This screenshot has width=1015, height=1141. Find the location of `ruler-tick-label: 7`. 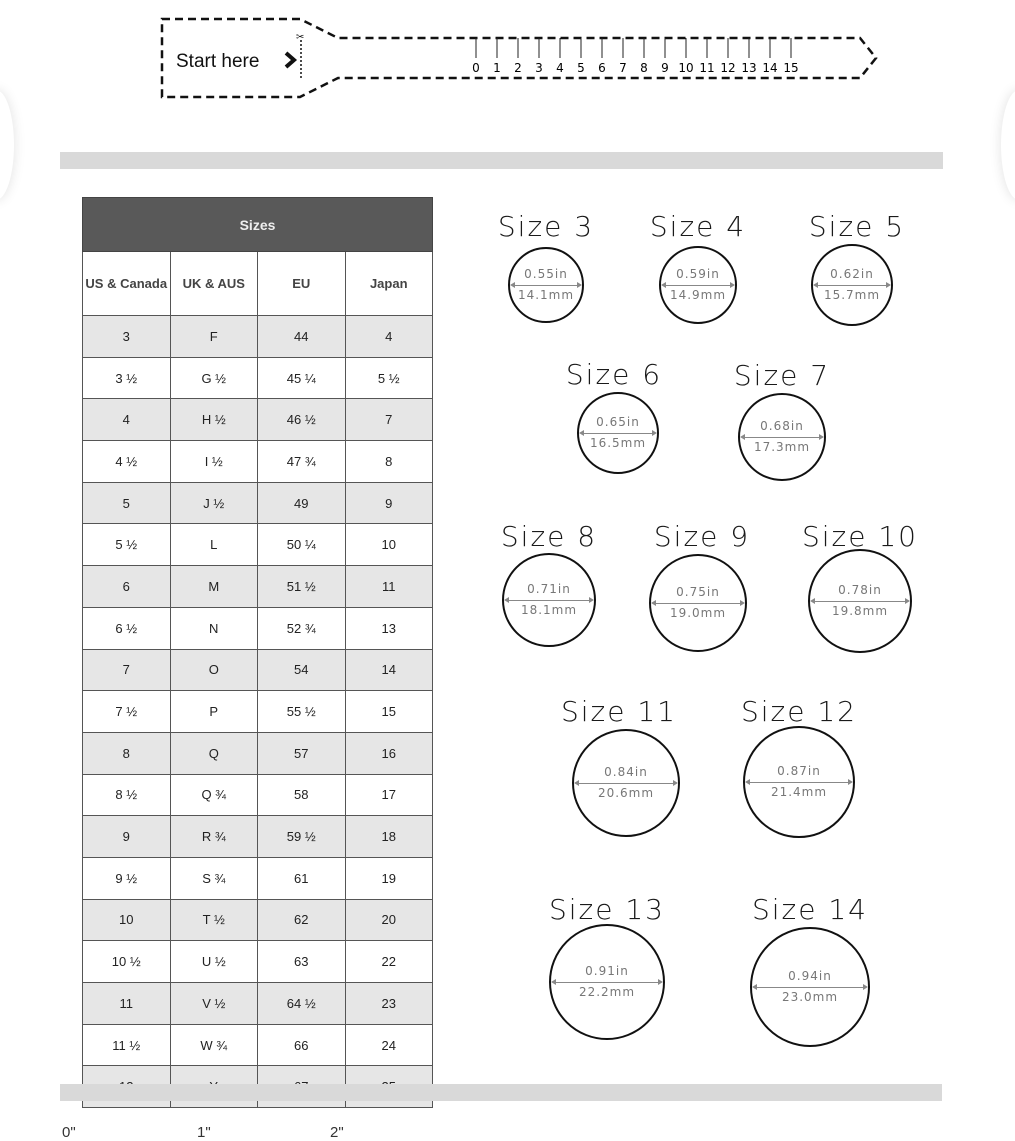

ruler-tick-label: 7 is located at coordinates (623, 68).